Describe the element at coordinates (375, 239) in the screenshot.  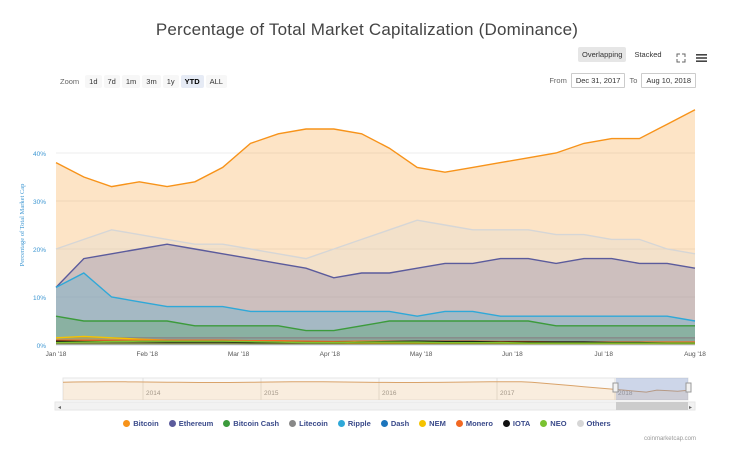
I see `line-others` at that location.